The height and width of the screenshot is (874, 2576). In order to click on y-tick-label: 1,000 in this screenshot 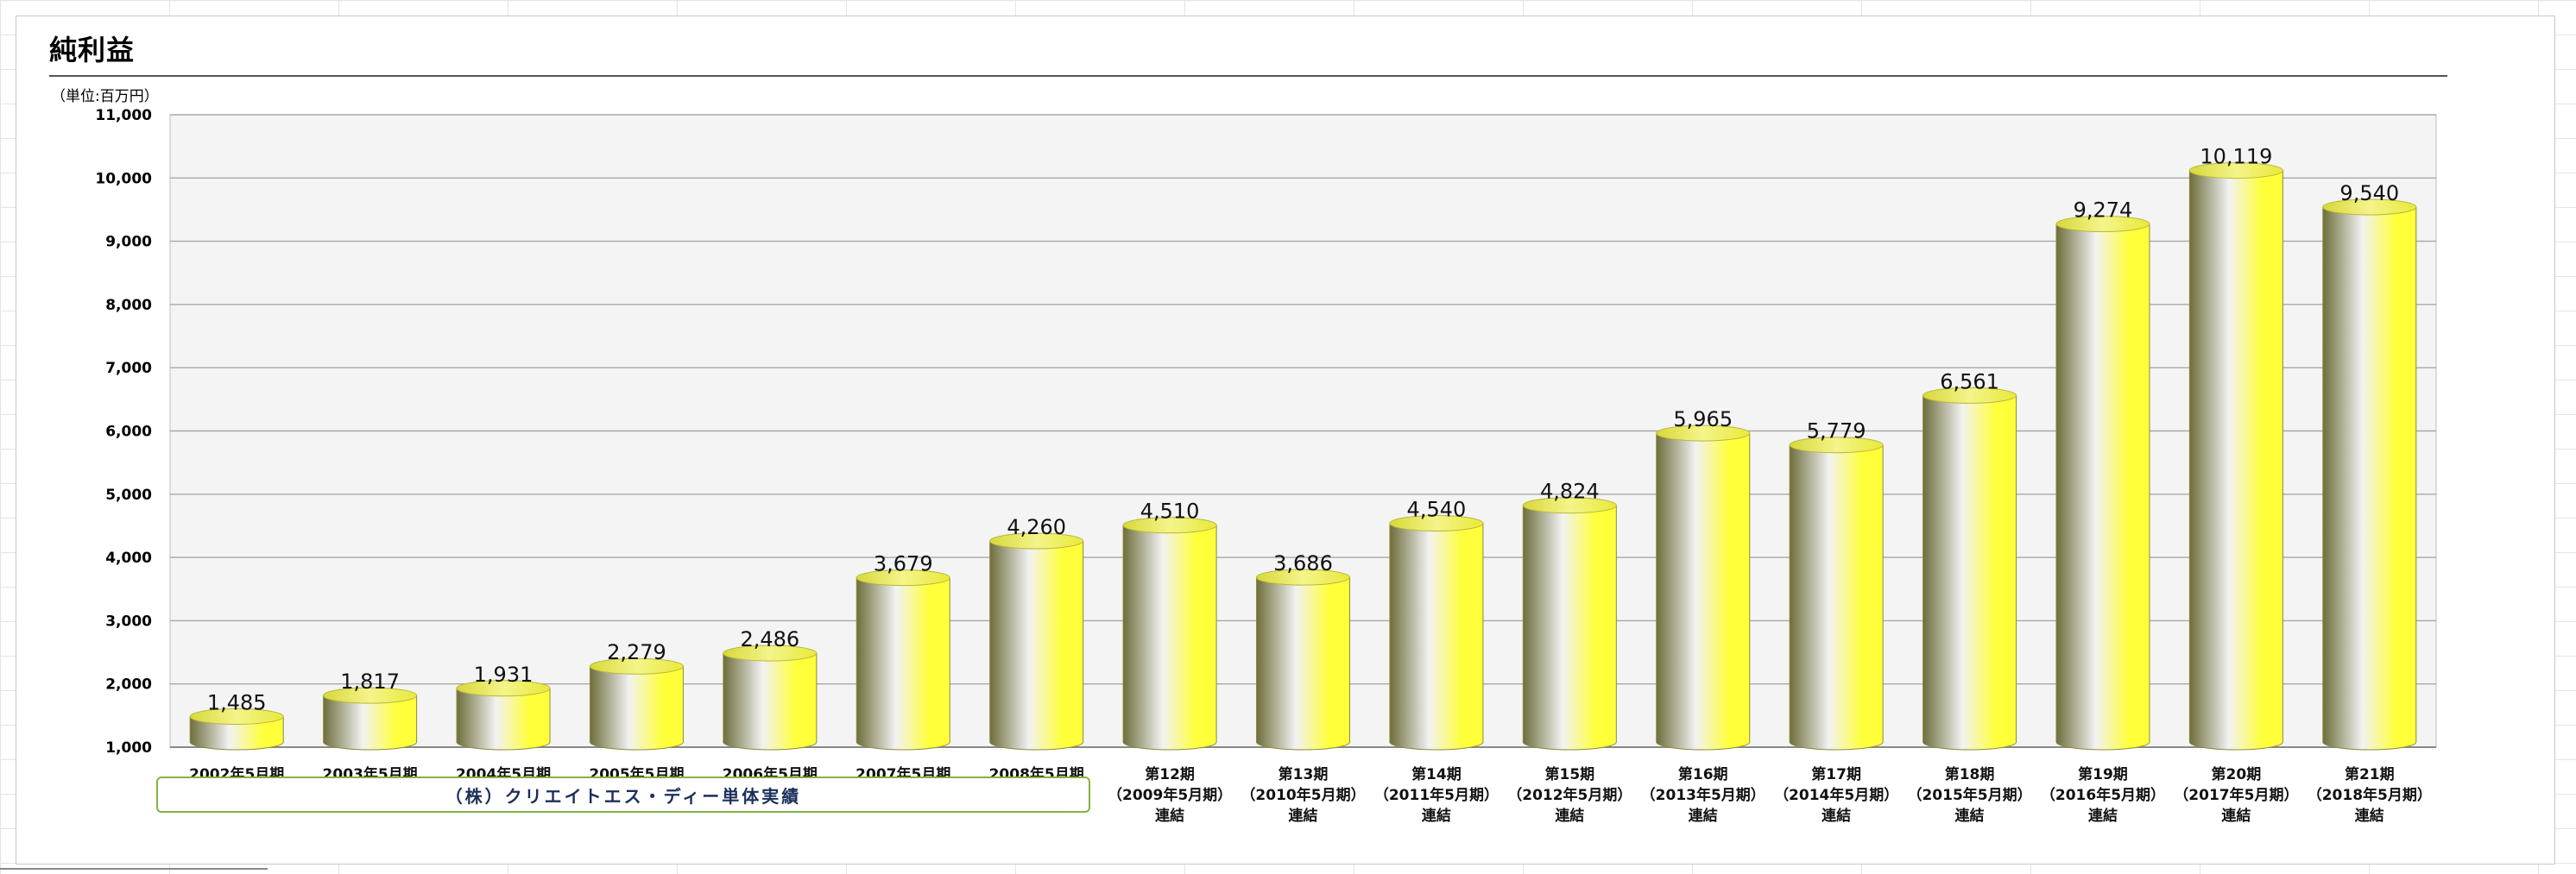, I will do `click(128, 748)`.